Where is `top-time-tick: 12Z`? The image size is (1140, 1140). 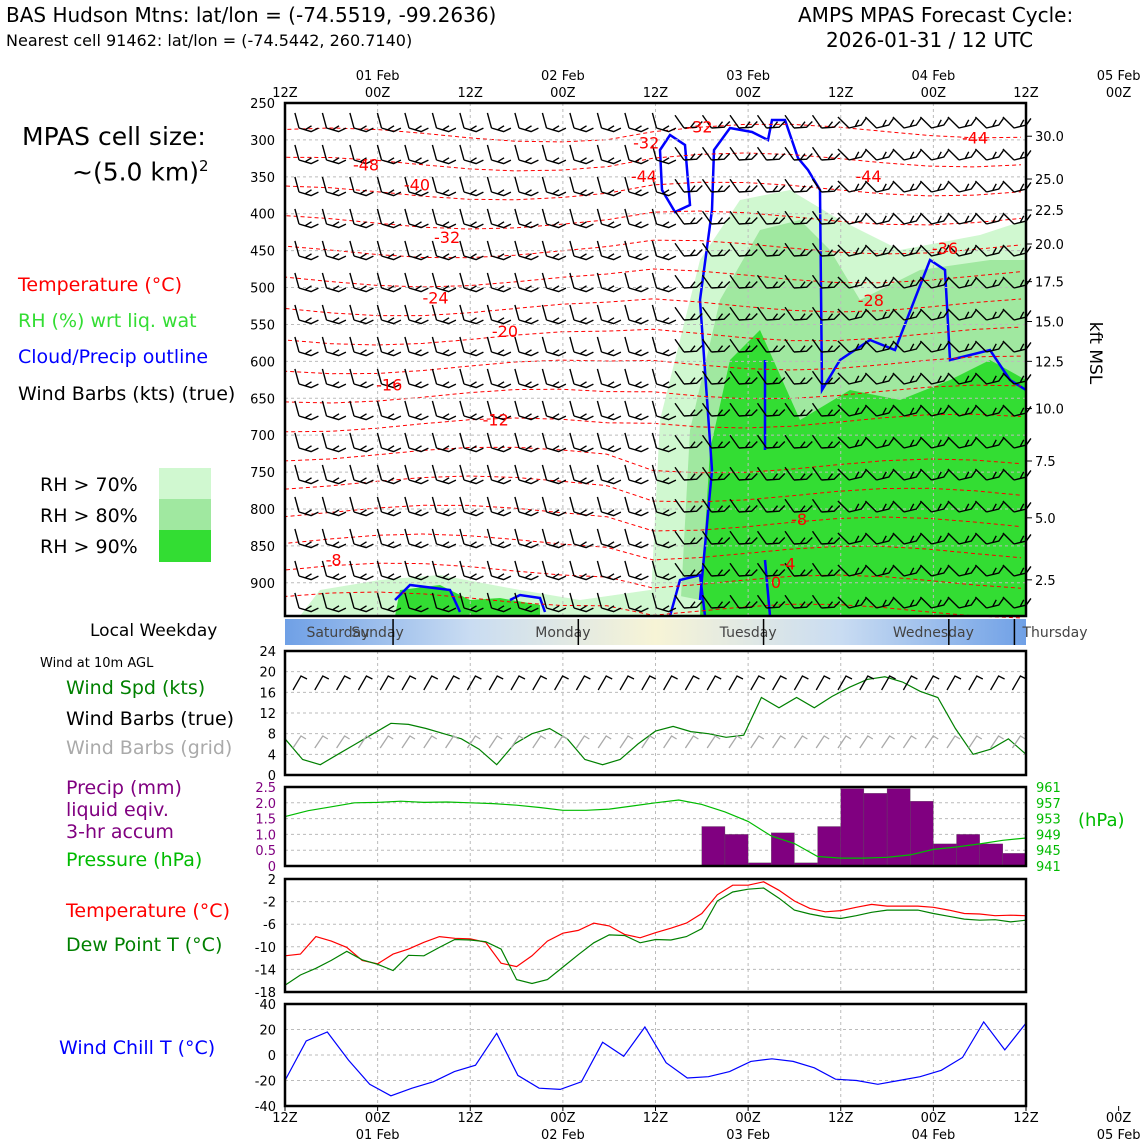
top-time-tick: 12Z is located at coordinates (285, 93).